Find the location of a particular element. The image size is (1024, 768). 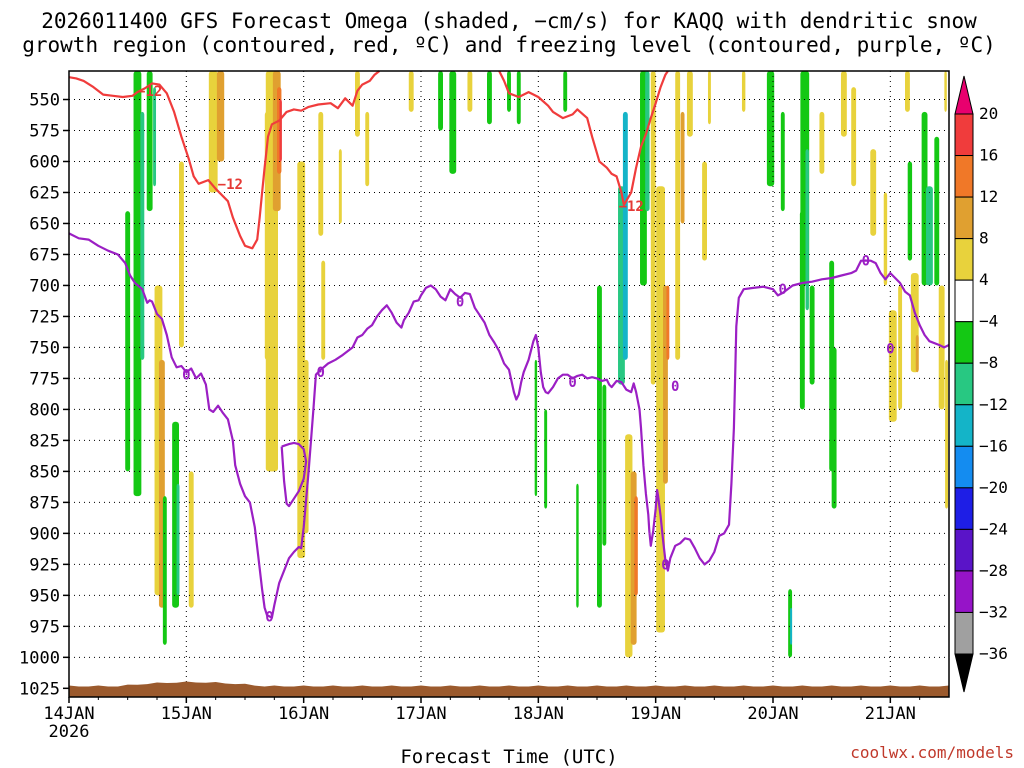

y-tick-label: 700 is located at coordinates (44, 286).